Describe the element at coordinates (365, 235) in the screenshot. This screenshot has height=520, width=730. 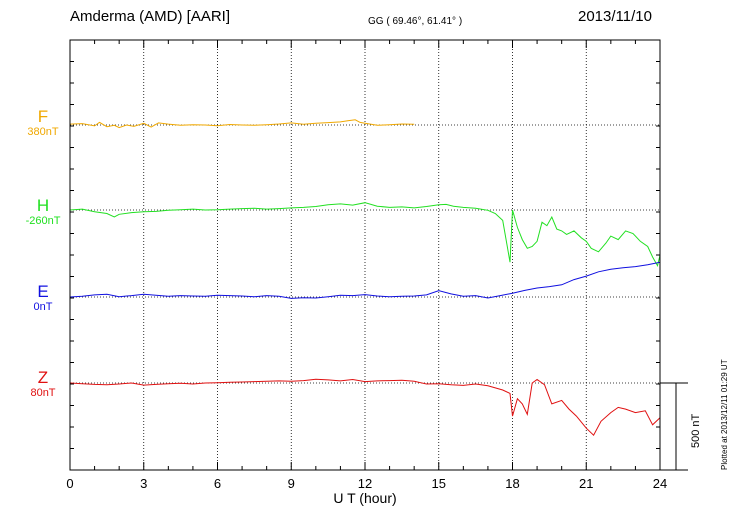
I see `series-line-h` at that location.